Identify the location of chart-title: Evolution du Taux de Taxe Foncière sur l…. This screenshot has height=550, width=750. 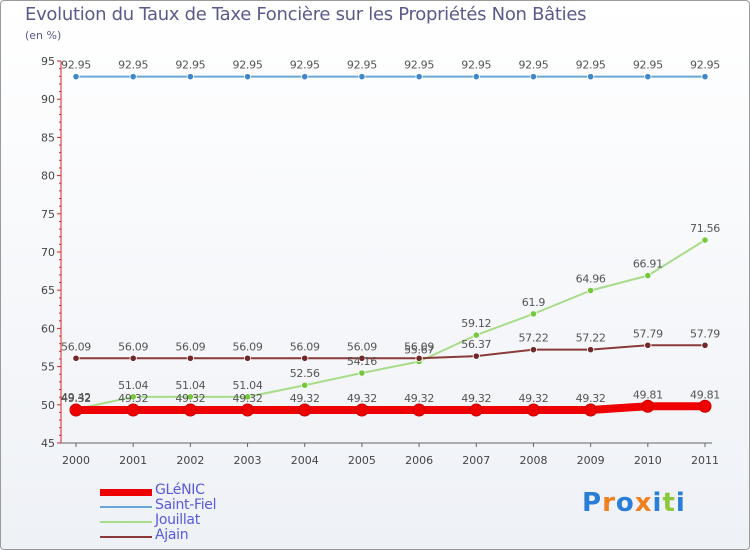
(306, 14).